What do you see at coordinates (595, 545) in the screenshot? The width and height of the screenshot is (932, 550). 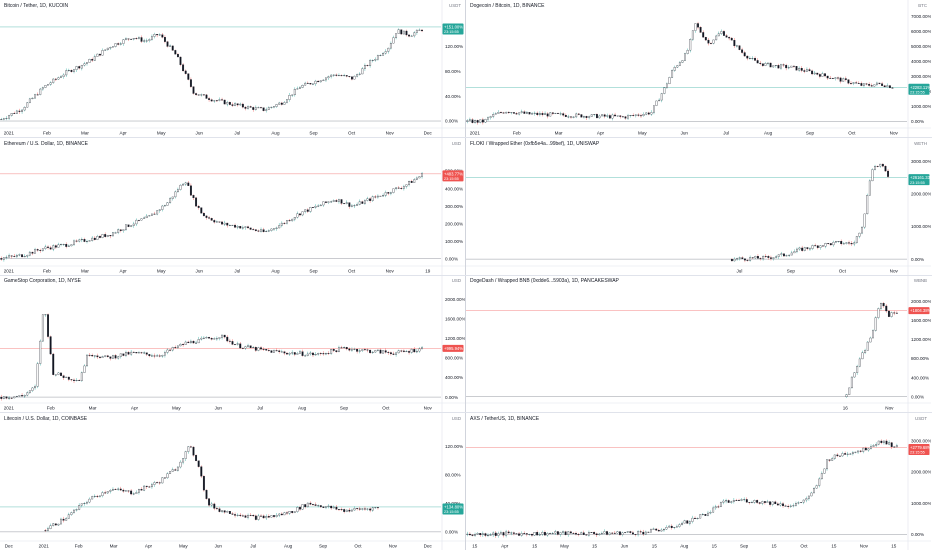 I see `time-axis-label: 15` at bounding box center [595, 545].